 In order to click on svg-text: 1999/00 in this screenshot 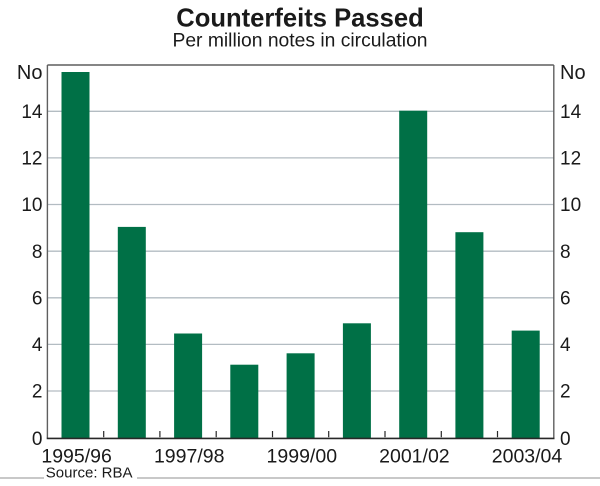, I will do `click(302, 457)`.